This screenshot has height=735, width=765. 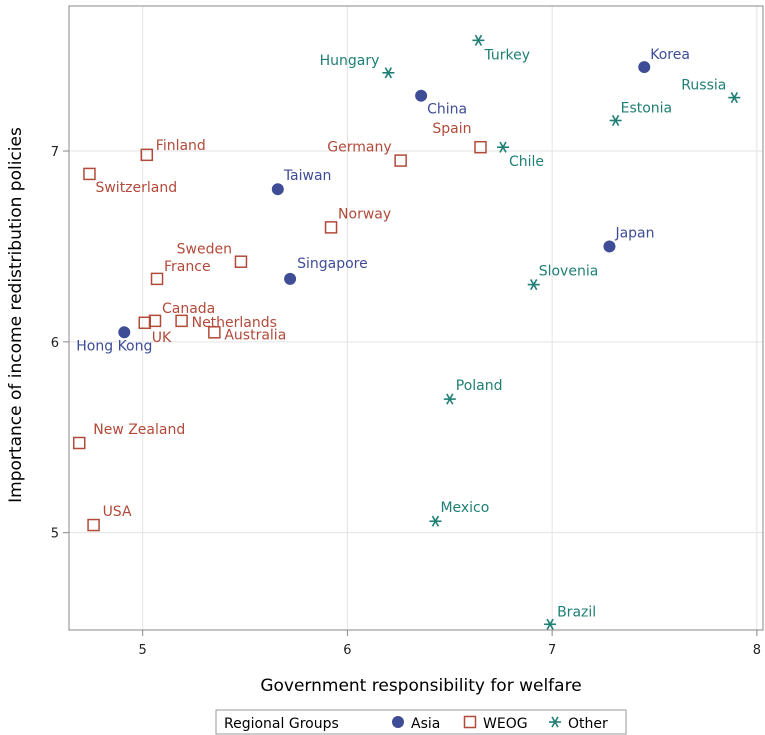 What do you see at coordinates (89, 174) in the screenshot?
I see `marker-switzerland` at bounding box center [89, 174].